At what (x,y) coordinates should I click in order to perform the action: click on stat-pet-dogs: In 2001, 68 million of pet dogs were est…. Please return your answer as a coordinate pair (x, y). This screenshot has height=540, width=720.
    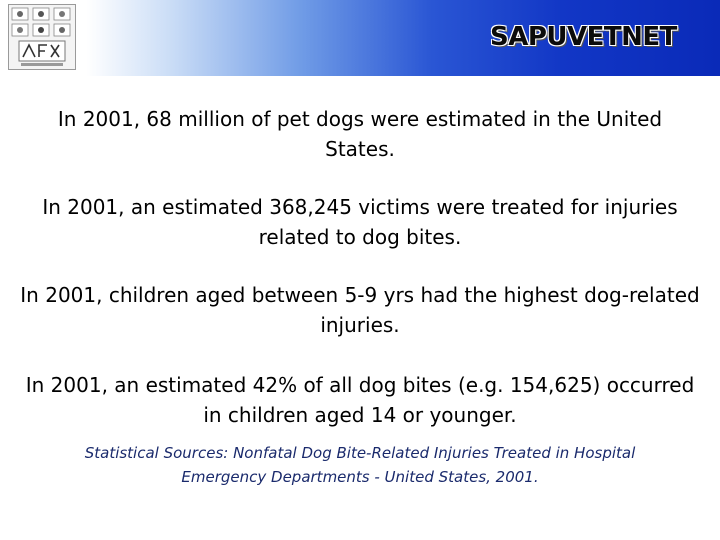
    Looking at the image, I should click on (360, 134).